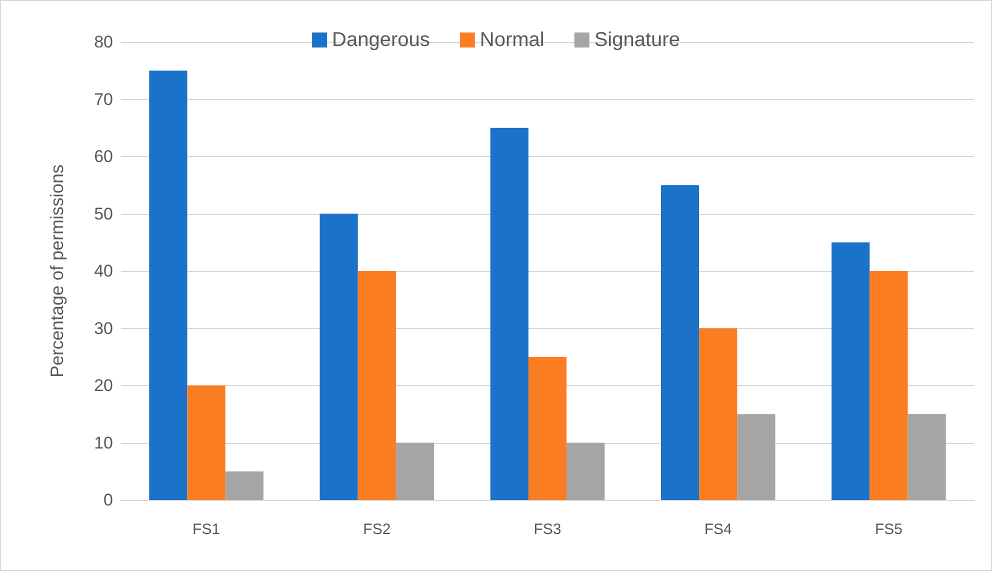  I want to click on y-tick-label: 60, so click(103, 156).